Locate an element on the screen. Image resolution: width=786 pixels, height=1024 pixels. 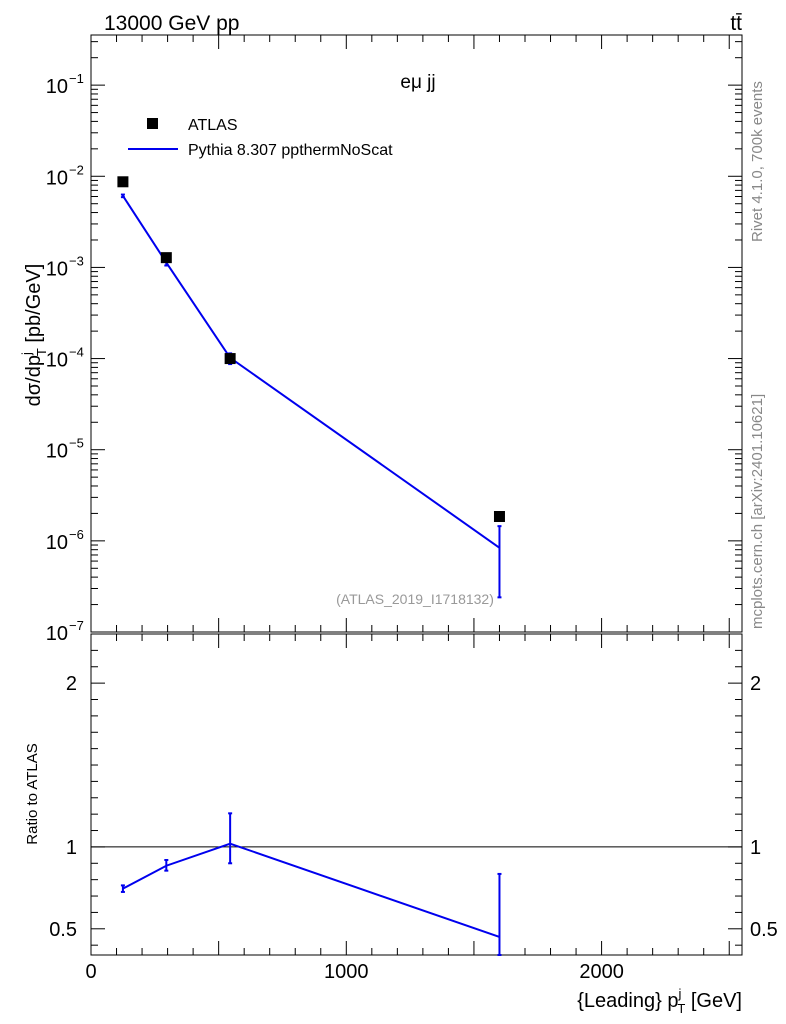
main-y-tick-exponent: −5 is located at coordinates (76, 443).